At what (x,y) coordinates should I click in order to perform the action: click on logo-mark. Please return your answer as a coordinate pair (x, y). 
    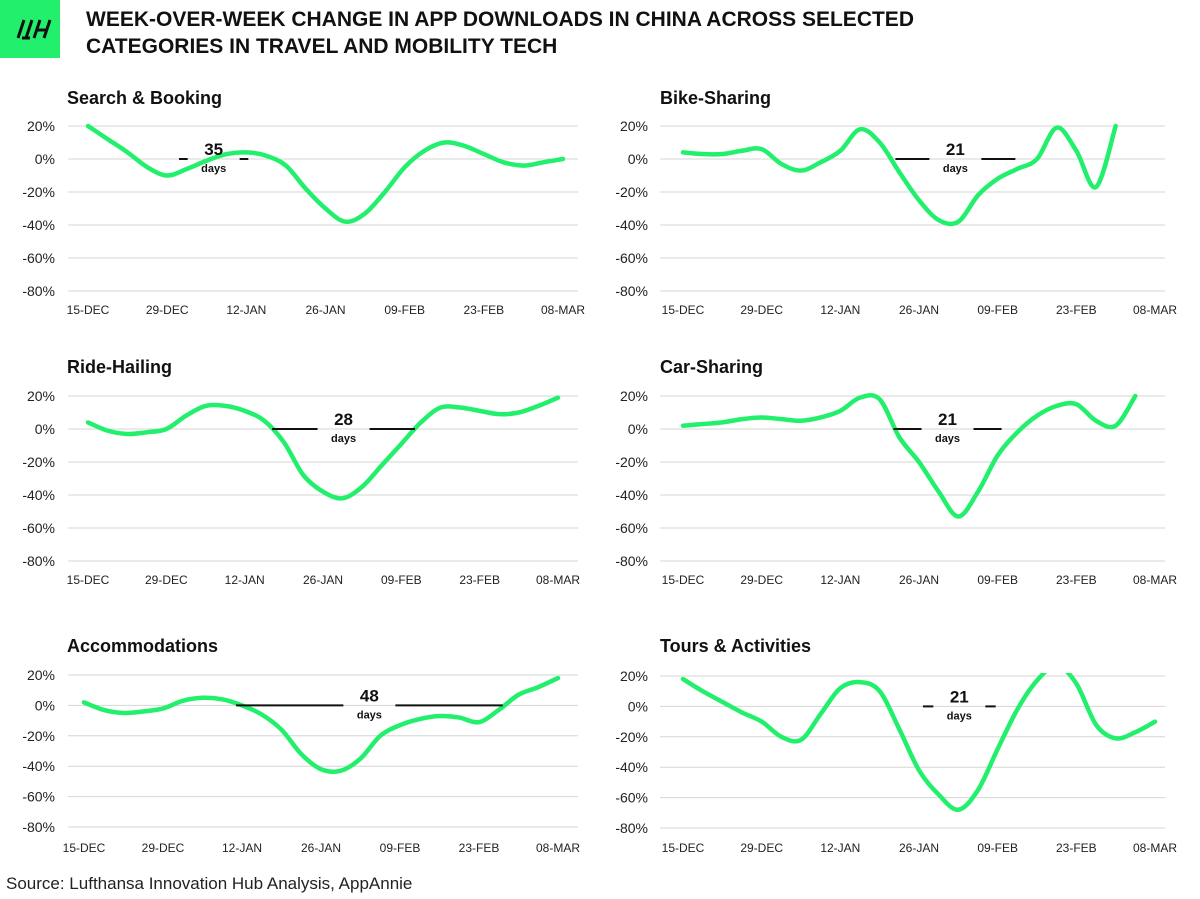
    Looking at the image, I should click on (34, 29).